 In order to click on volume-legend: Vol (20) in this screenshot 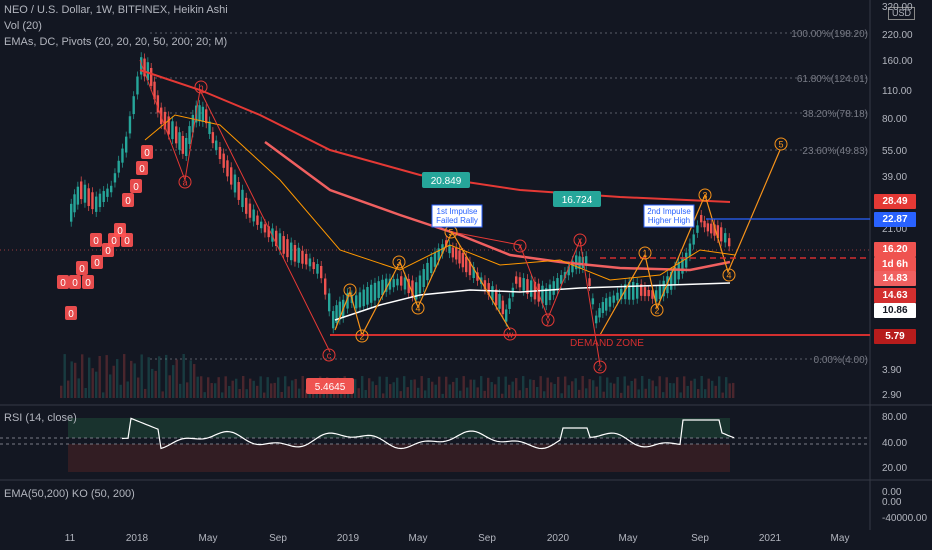, I will do `click(23, 26)`.